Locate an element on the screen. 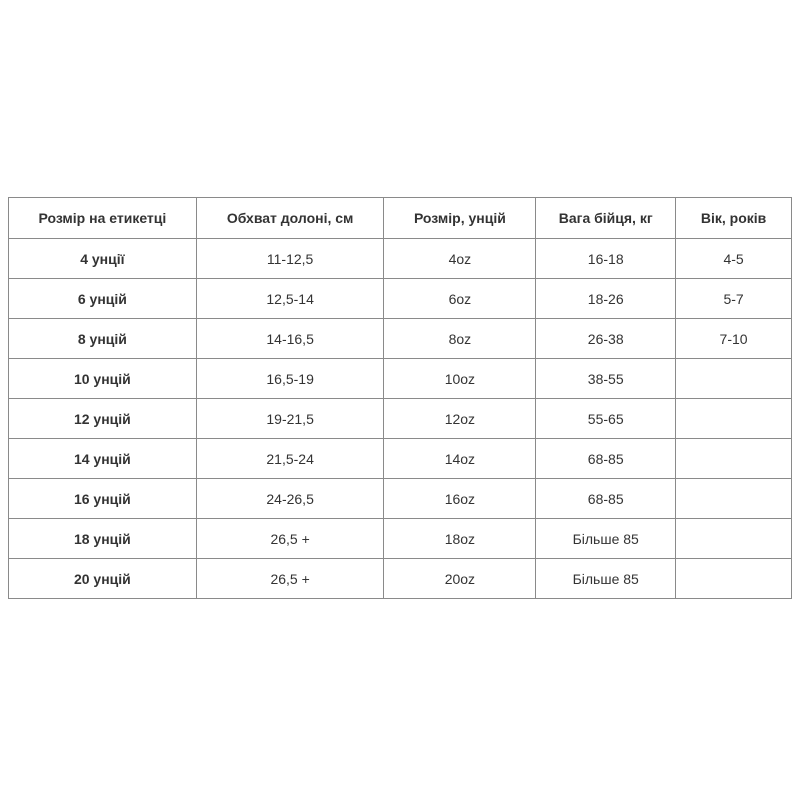 The image size is (800, 800). table-cell: 20 унцій is located at coordinates (102, 578).